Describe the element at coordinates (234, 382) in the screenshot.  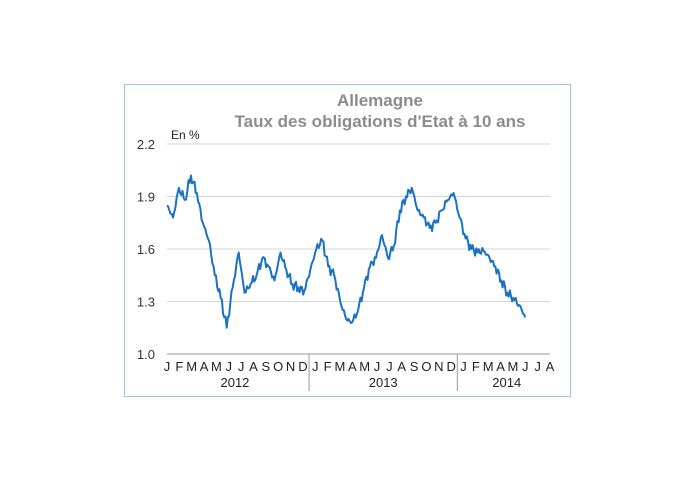
I see `year-label: 2012` at that location.